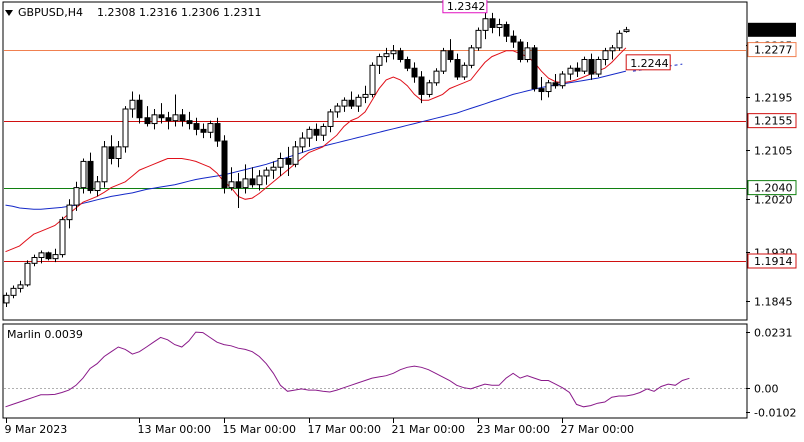 The height and width of the screenshot is (442, 804). Describe the element at coordinates (771, 373) in the screenshot. I see `oscillator-axis: 0.0231 0.00 -0.0102` at that location.